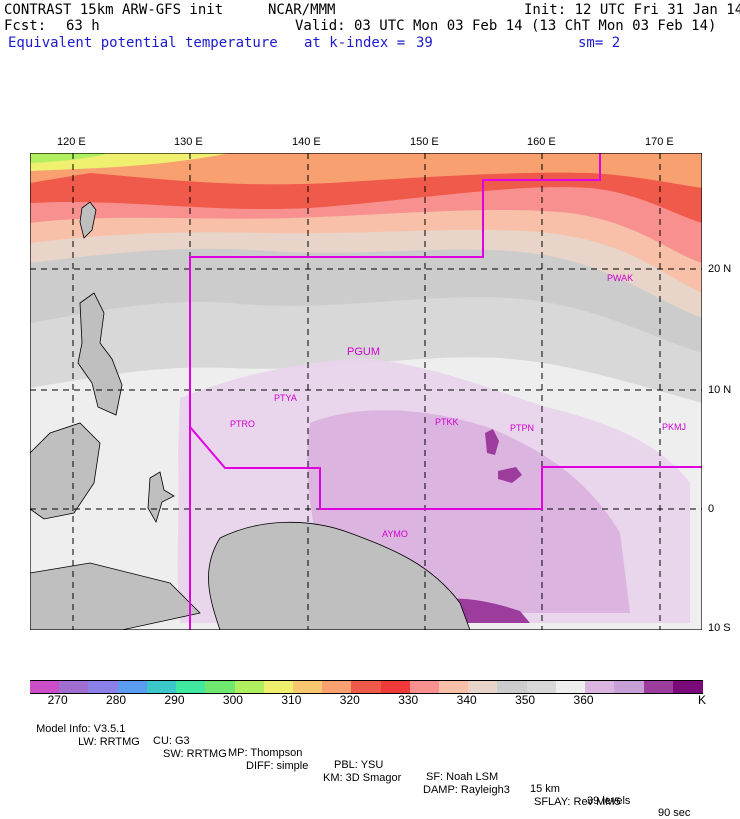  What do you see at coordinates (674, 427) in the screenshot?
I see `station-label: PKMJ` at bounding box center [674, 427].